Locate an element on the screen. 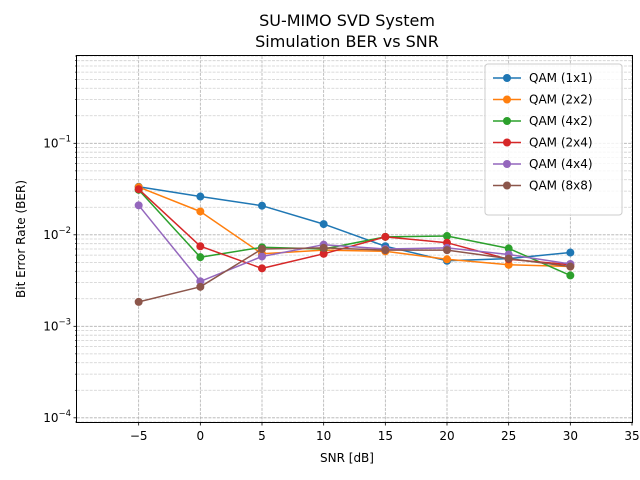 This screenshot has width=640, height=480. y-tick-label: 10⁻¹ is located at coordinates (57, 142).